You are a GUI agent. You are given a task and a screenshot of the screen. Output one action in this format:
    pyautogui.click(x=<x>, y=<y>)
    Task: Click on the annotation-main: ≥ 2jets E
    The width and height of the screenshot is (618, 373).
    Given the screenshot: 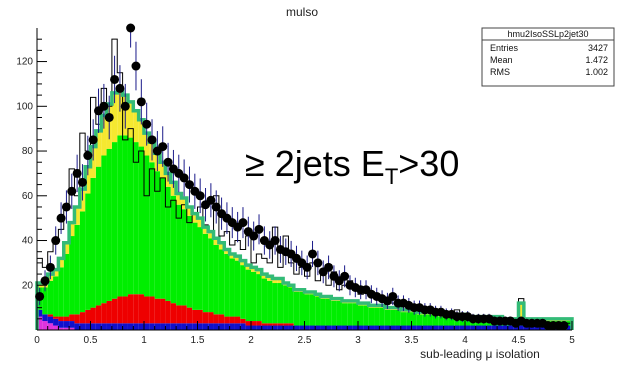 What is the action you would take?
    pyautogui.click(x=315, y=163)
    